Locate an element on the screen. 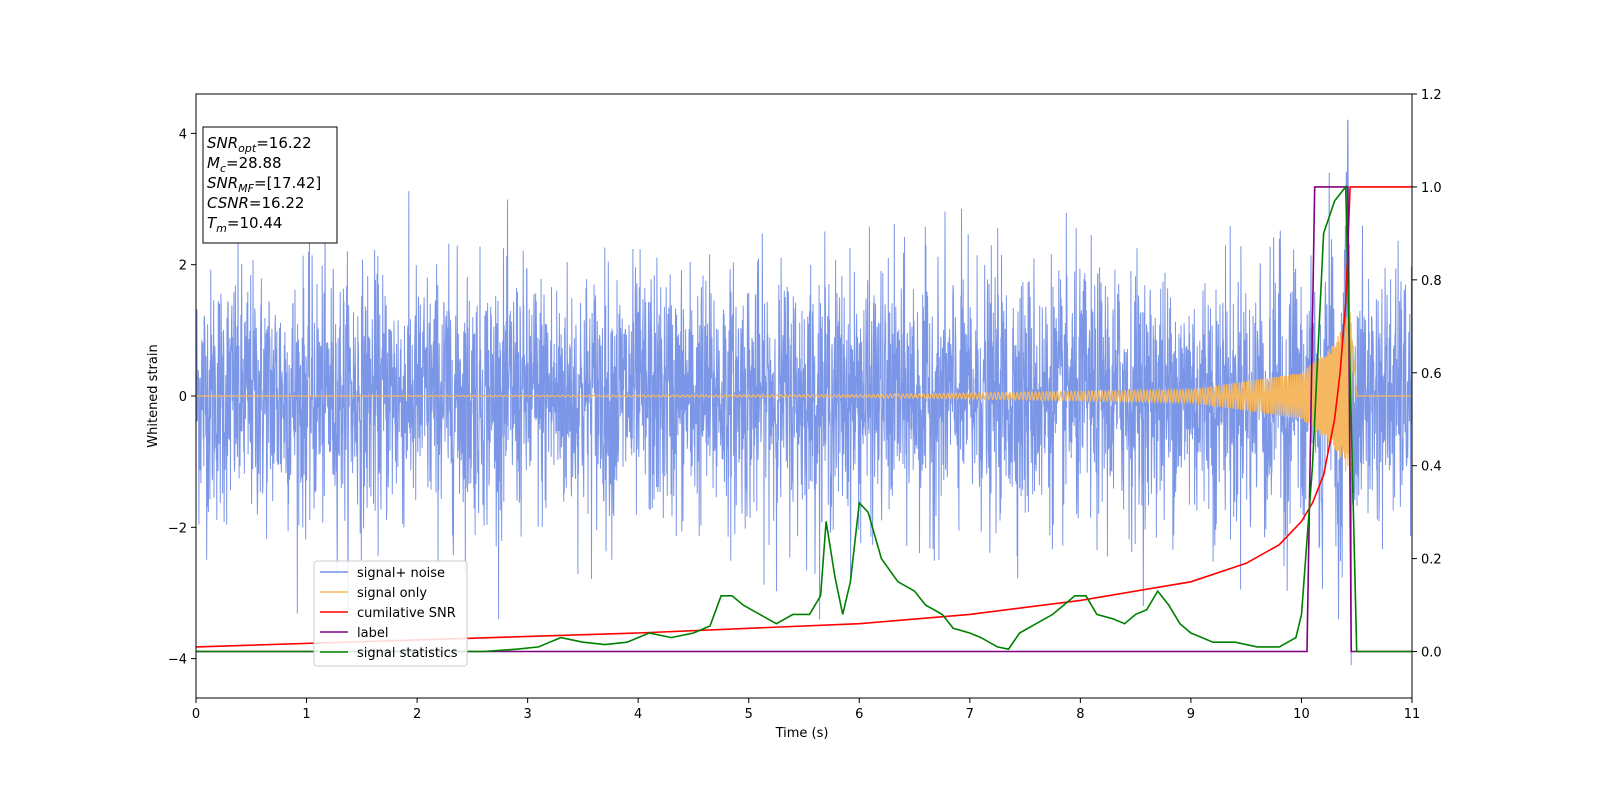 This screenshot has width=1600, height=800. info-box-line: Mc=28.88 is located at coordinates (244, 164).